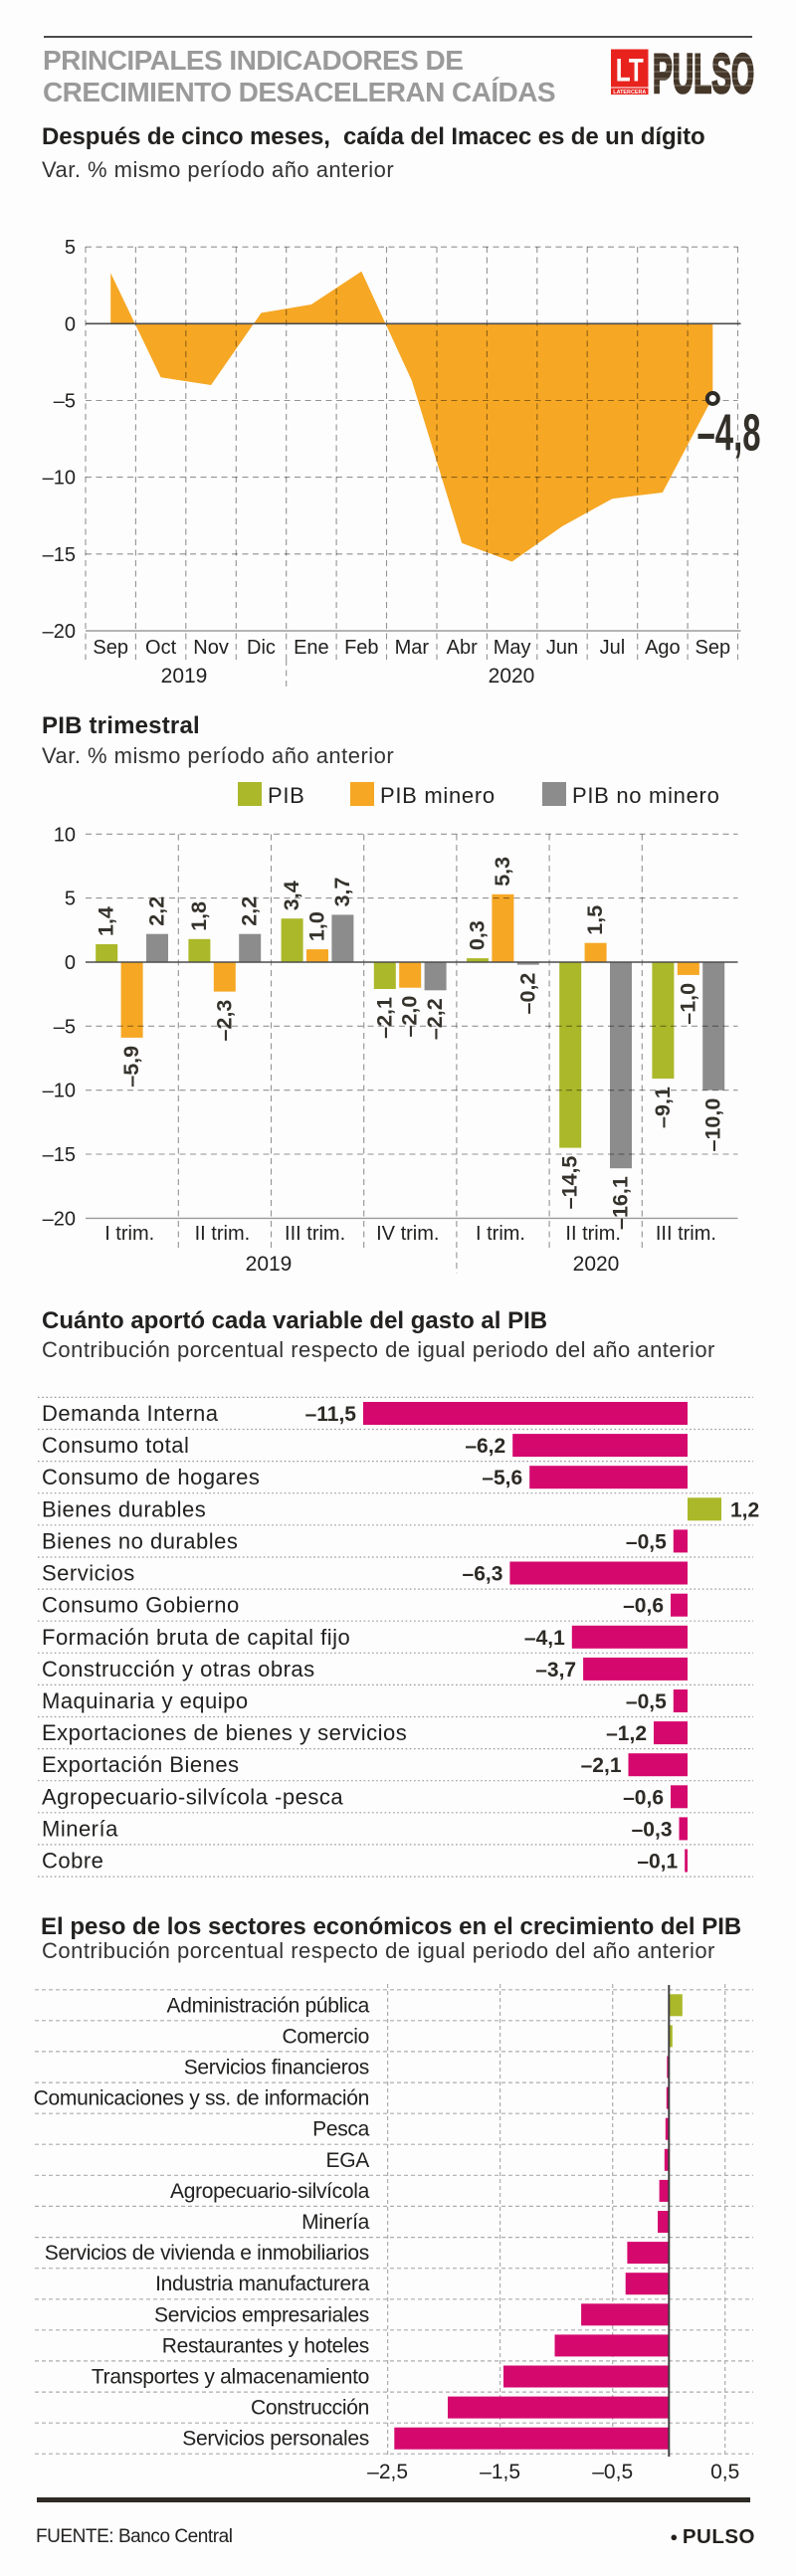  I want to click on svg-text: Consumo de hogares, so click(151, 1477).